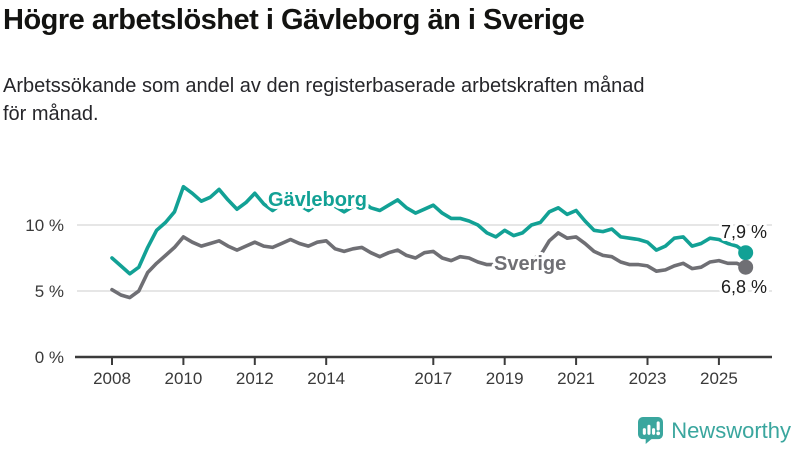 The height and width of the screenshot is (450, 800). What do you see at coordinates (433, 378) in the screenshot?
I see `x-tick-label: 2017` at bounding box center [433, 378].